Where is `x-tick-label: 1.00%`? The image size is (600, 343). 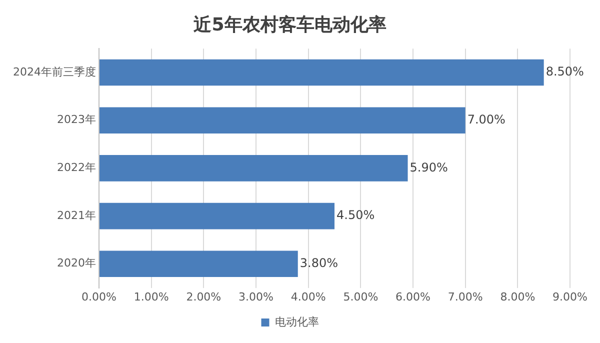
x-tick-label: 1.00% is located at coordinates (151, 297).